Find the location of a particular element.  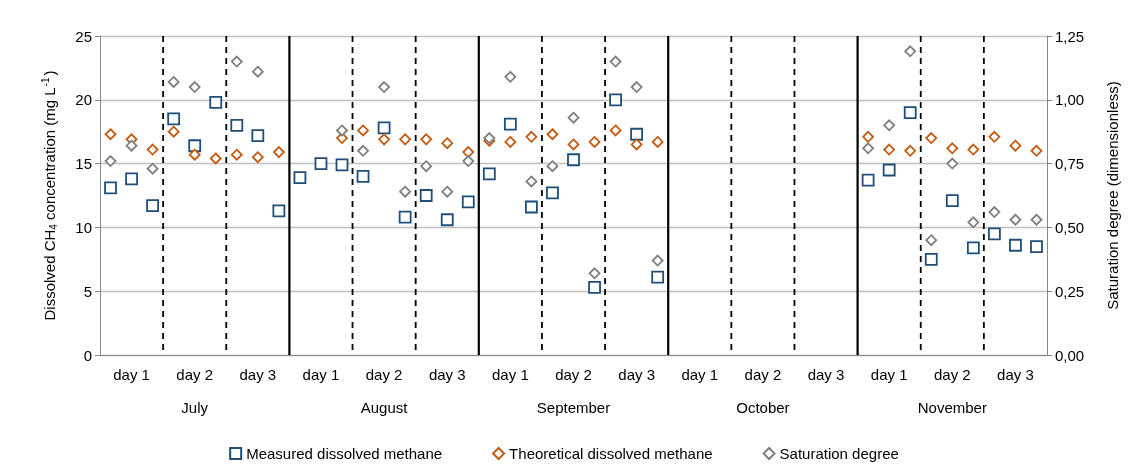

y-tick-label: 10 is located at coordinates (83, 227).